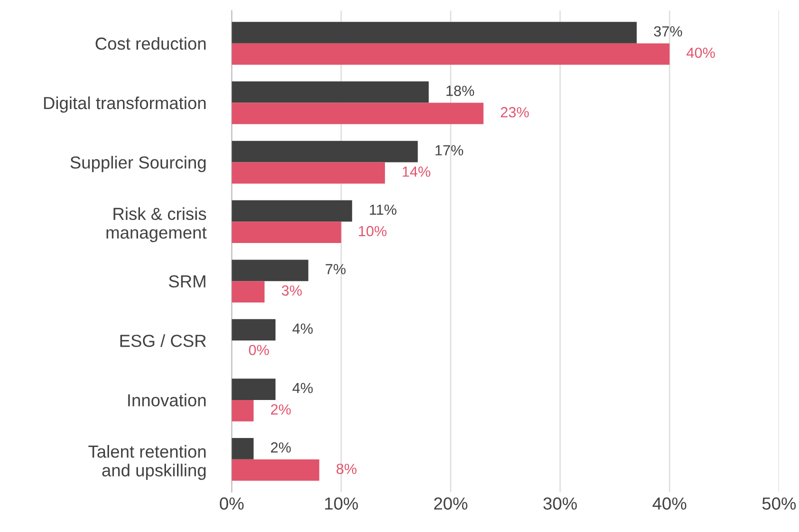  I want to click on x-tick-label: 50%, so click(779, 503).